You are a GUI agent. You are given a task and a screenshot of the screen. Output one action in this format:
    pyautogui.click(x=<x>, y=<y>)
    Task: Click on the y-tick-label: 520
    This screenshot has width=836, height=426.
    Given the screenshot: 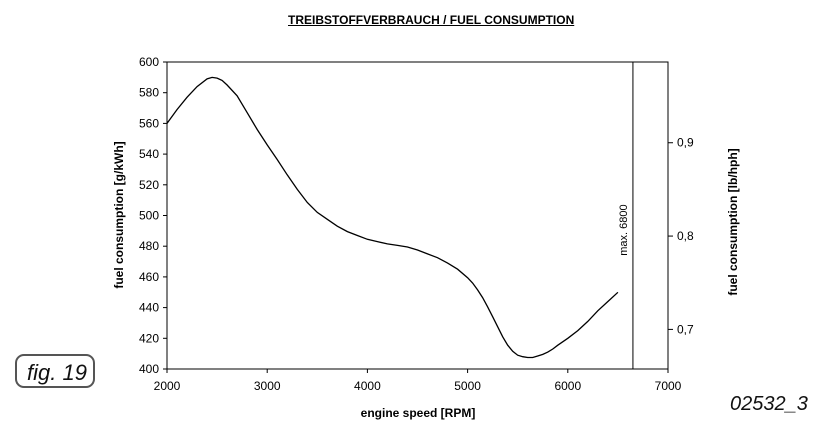 What is the action you would take?
    pyautogui.click(x=149, y=185)
    